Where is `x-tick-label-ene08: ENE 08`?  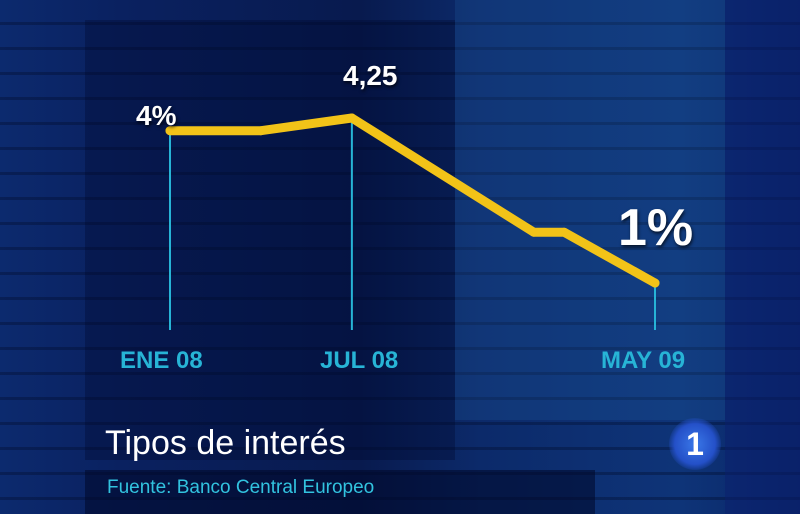
x-tick-label-ene08: ENE 08 is located at coordinates (161, 360).